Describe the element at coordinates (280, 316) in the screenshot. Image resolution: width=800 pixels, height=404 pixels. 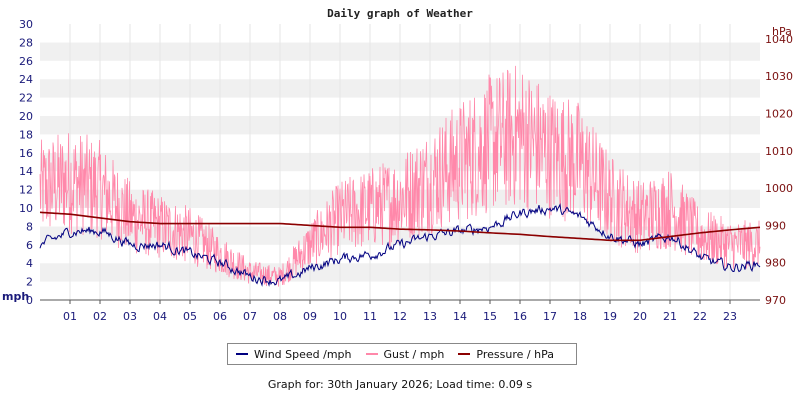
I see `x-tick-label: 08` at that location.